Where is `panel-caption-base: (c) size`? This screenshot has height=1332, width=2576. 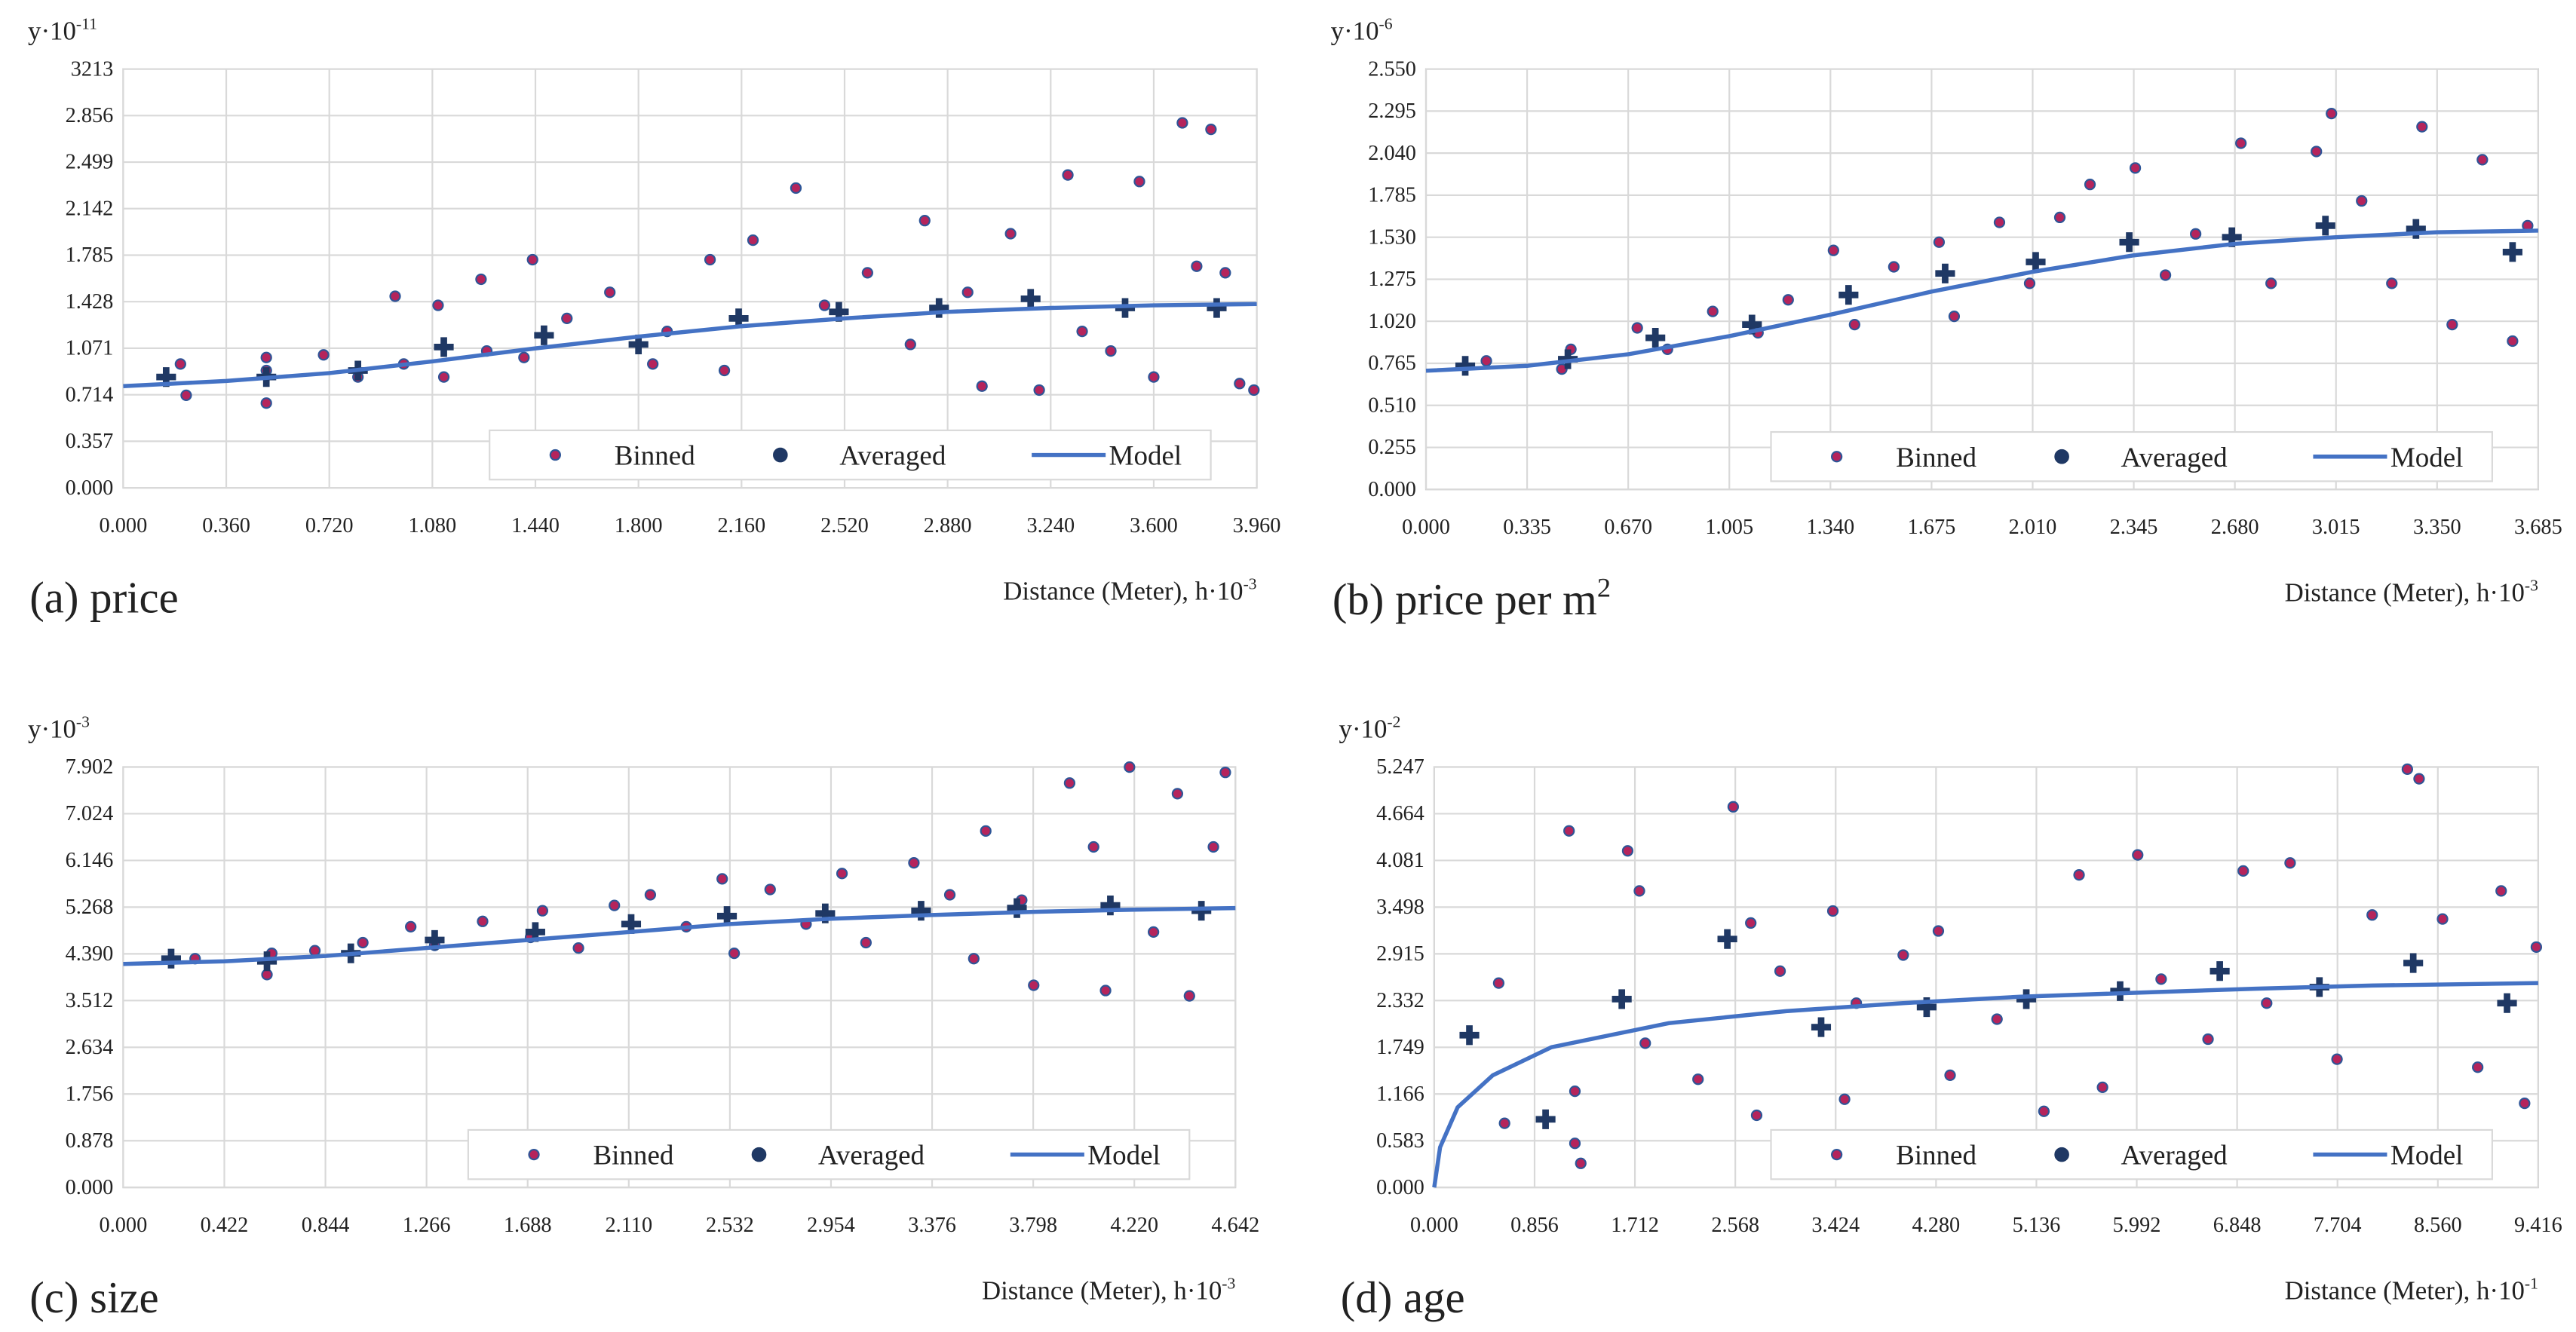
panel-caption-base: (c) size is located at coordinates (93, 1298).